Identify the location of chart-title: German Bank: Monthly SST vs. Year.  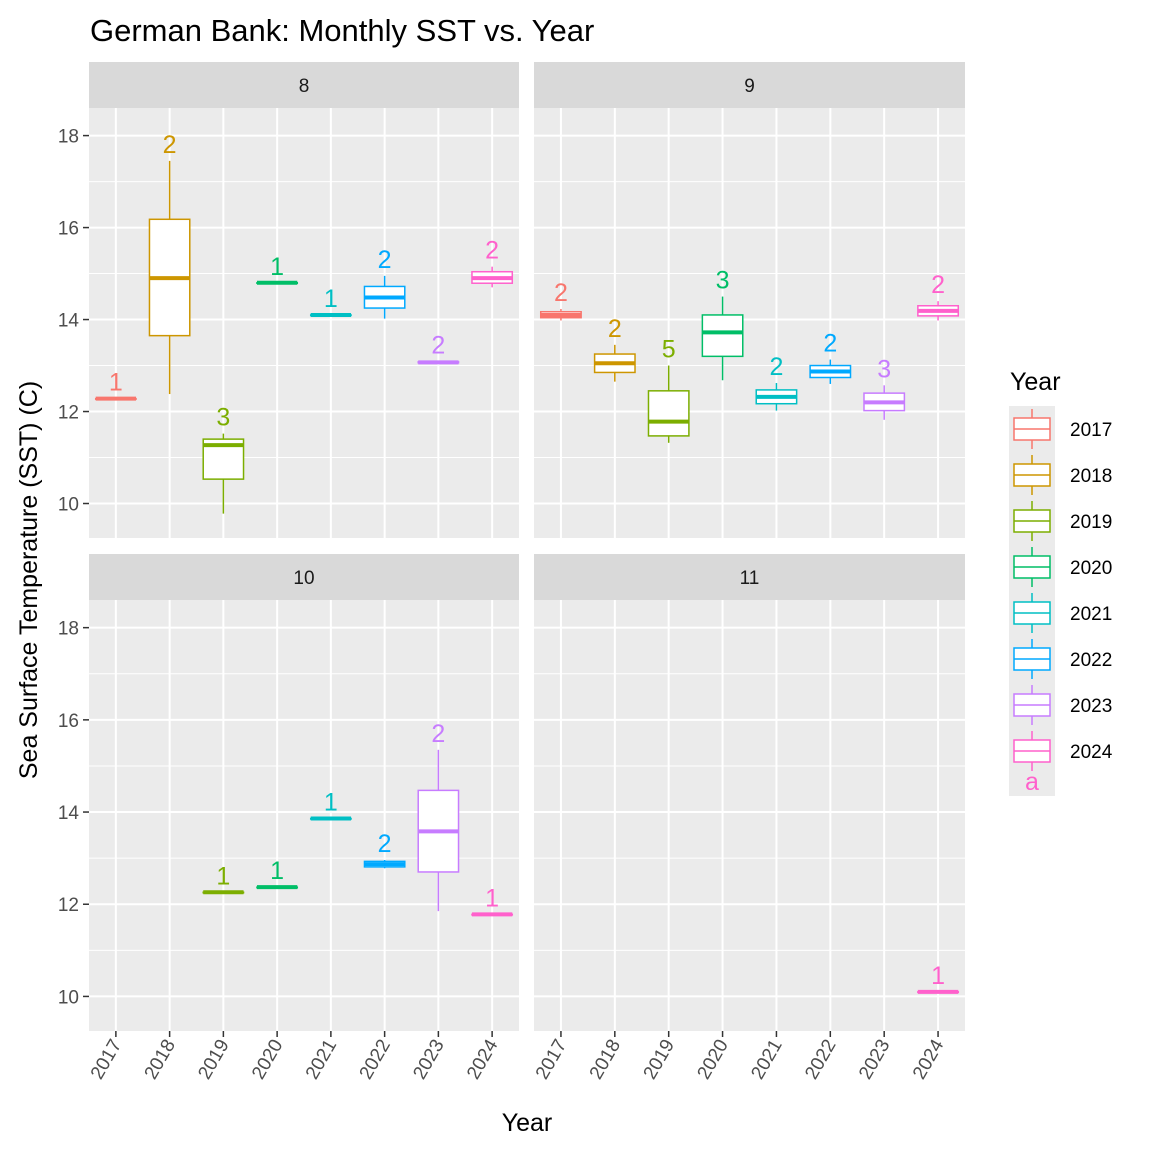
(342, 30).